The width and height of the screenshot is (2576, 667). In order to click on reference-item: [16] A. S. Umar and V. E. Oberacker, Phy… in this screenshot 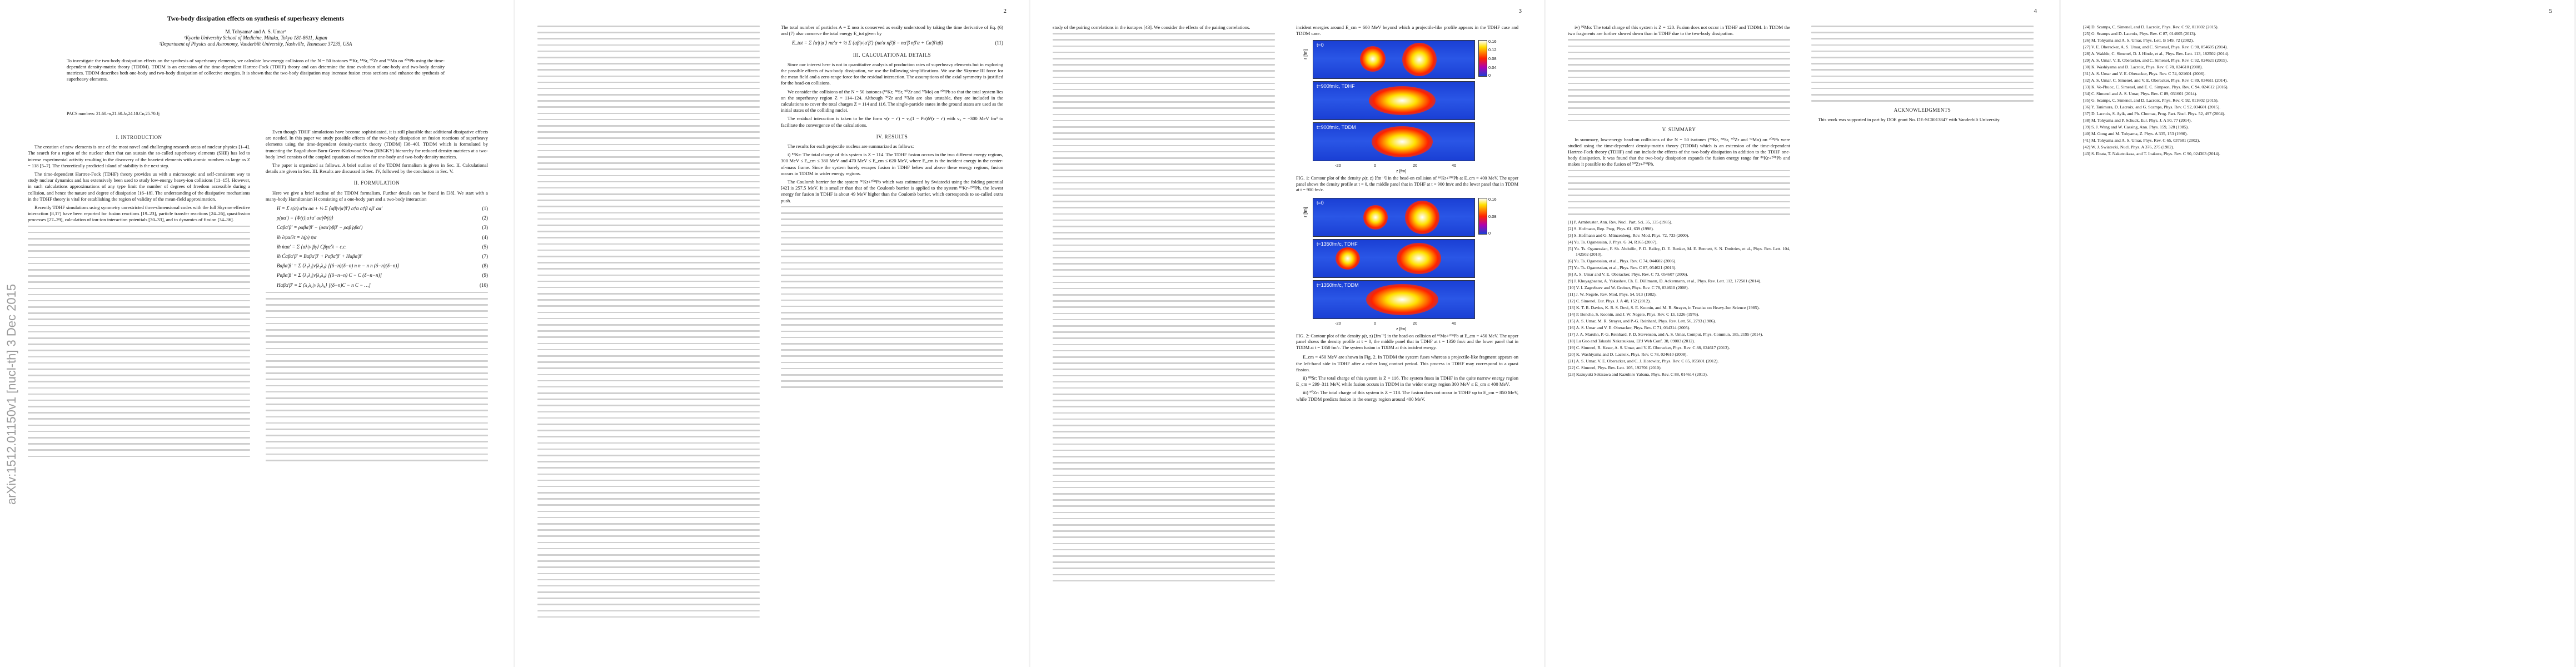, I will do `click(1629, 328)`.